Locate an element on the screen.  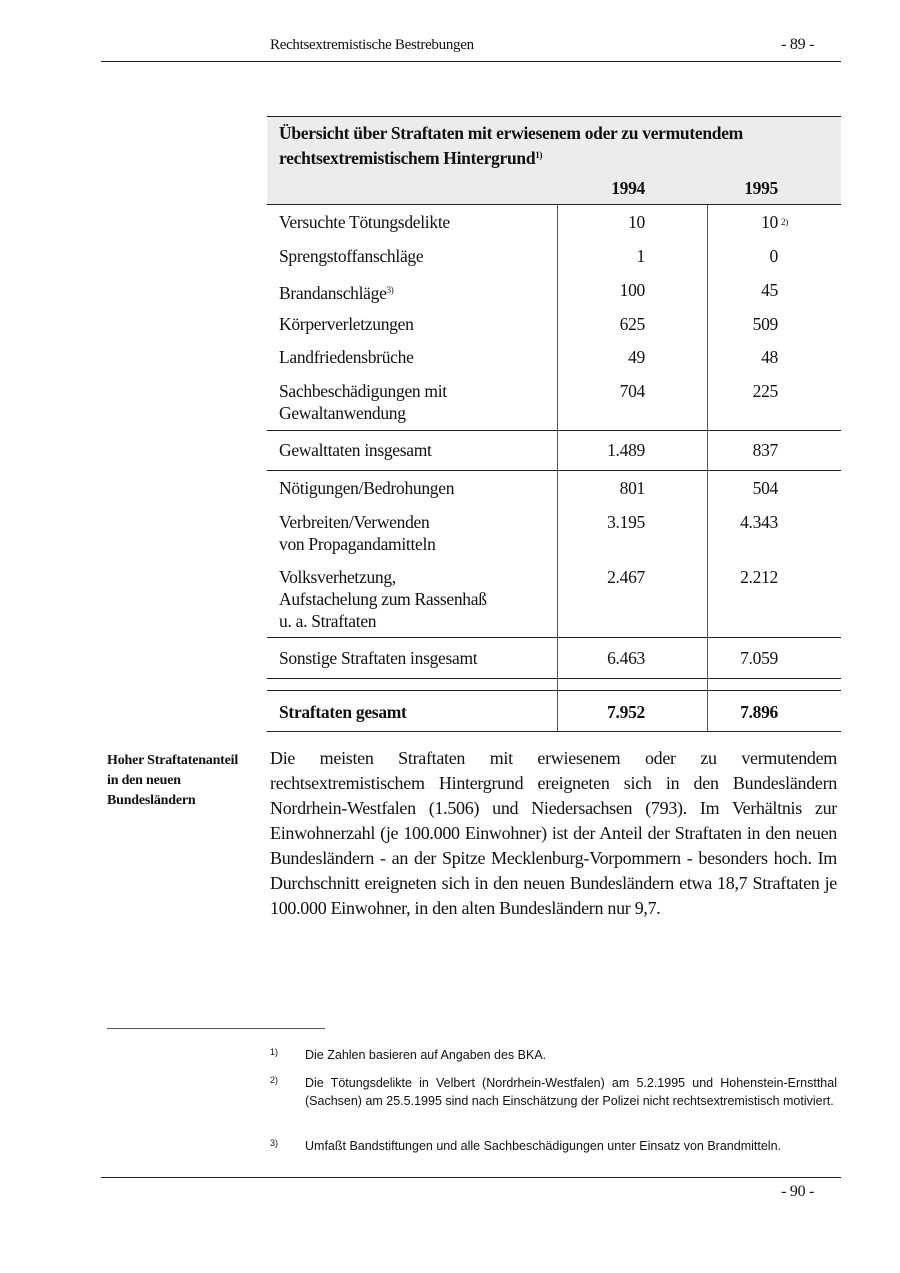
value-1995: 2.212 is located at coordinates (759, 577).